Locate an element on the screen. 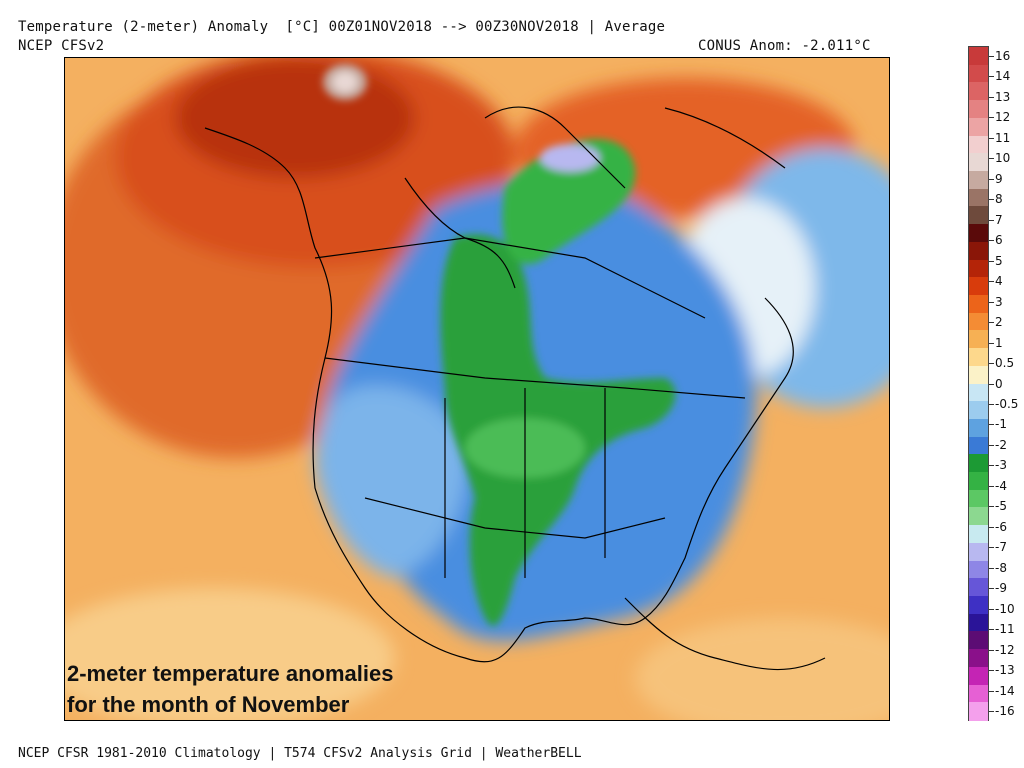  field-arctic-warm is located at coordinates (295, 118).